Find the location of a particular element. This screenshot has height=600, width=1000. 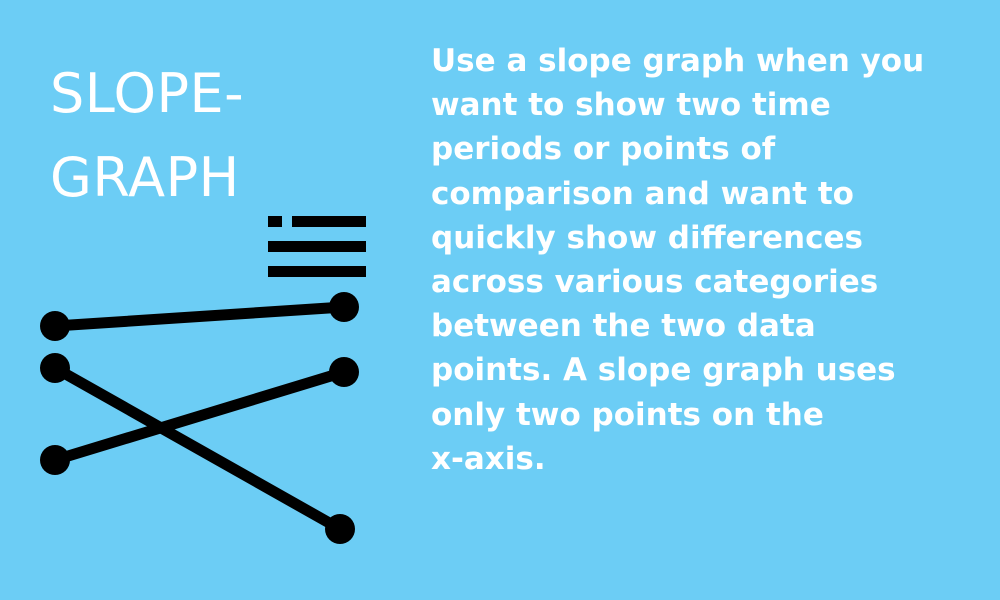

description-line: across various categories is located at coordinates (655, 282).